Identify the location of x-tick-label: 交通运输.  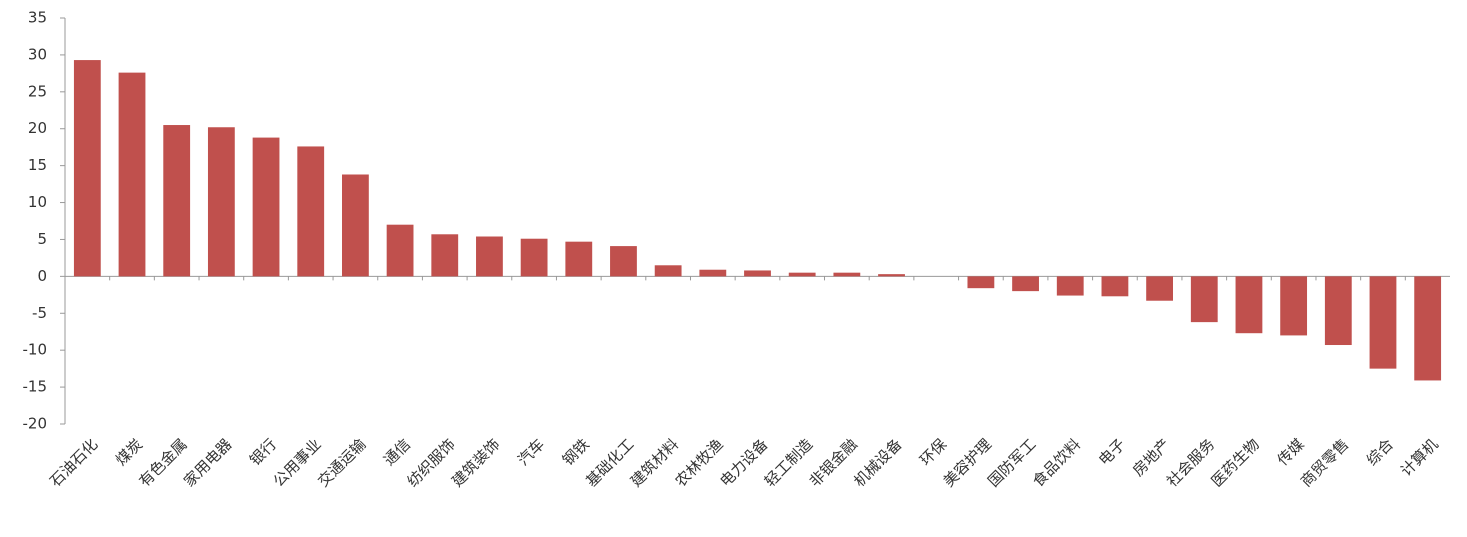
(341, 462).